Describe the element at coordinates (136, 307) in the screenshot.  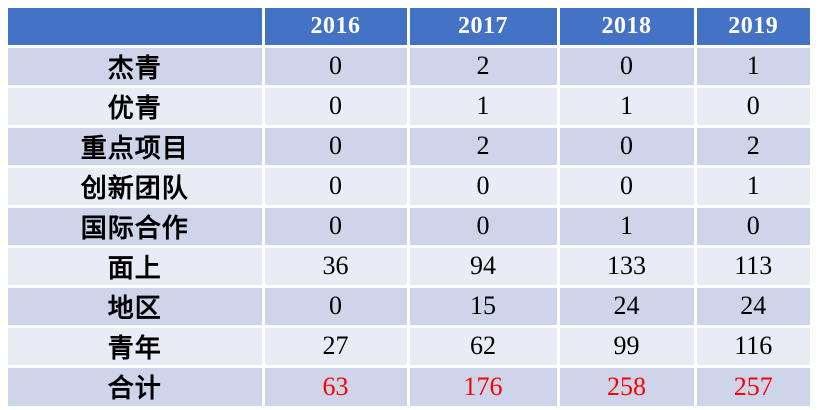
I see `row-label: 地区` at that location.